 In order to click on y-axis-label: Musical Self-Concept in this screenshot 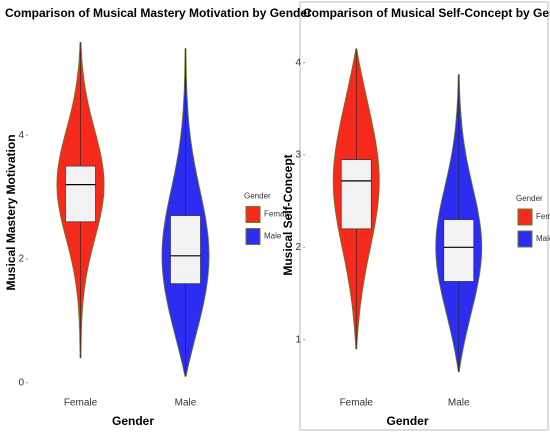, I will do `click(288, 214)`.